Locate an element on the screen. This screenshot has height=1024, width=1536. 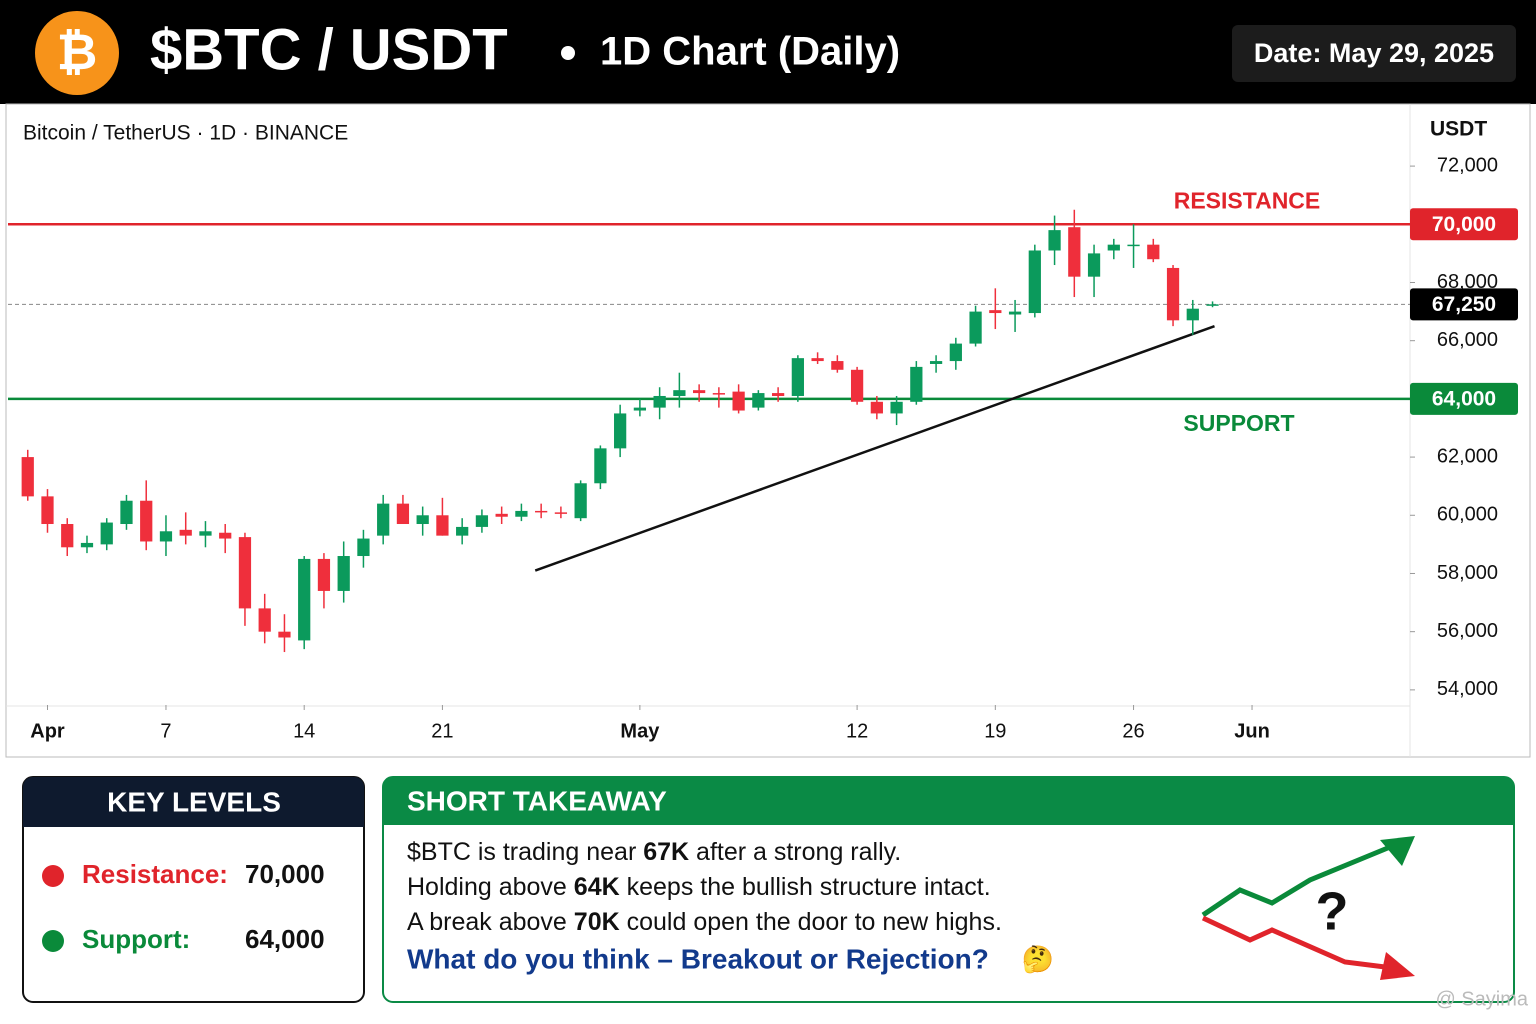
key-level-value: 70,000 is located at coordinates (285, 874).